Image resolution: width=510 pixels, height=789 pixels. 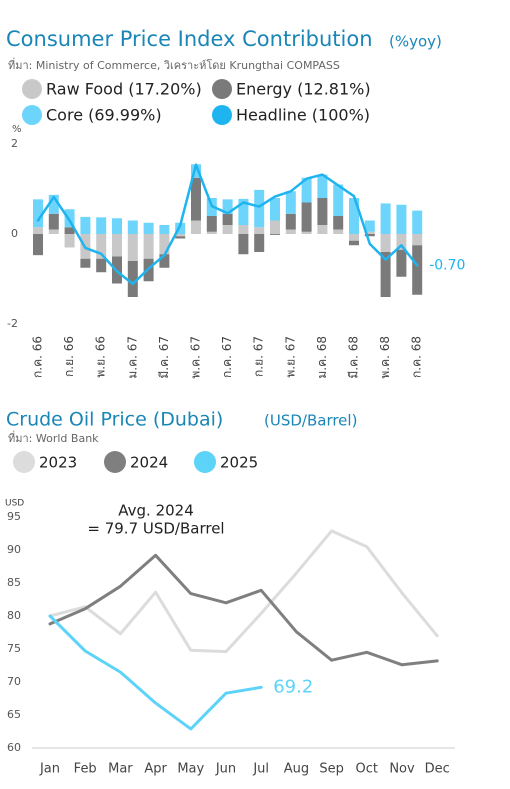 What do you see at coordinates (196, 357) in the screenshot?
I see `x-tick-label: พ.ค. 67` at bounding box center [196, 357].